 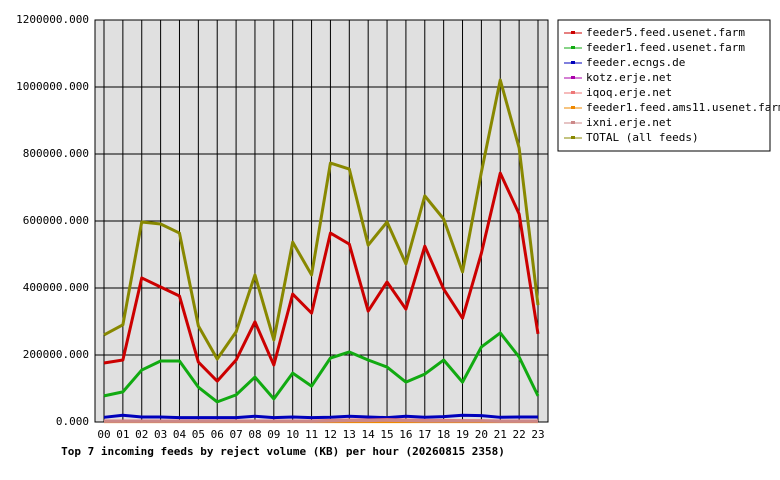 What do you see at coordinates (683, 107) in the screenshot?
I see `legend-label: feeder1.feed.ams11.usenet.farm` at bounding box center [683, 107].